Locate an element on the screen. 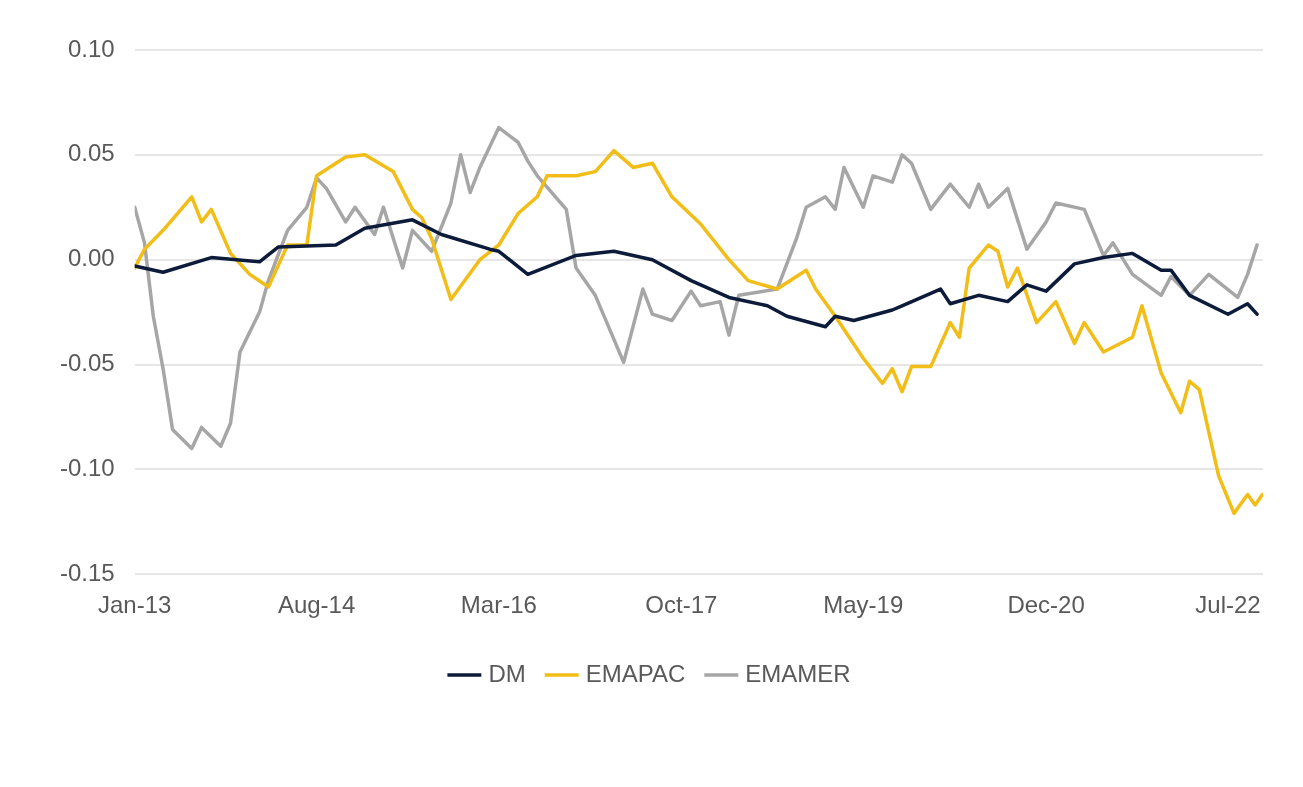 Image resolution: width=1303 pixels, height=787 pixels. x-tick-label: Jan-13 is located at coordinates (135, 605).